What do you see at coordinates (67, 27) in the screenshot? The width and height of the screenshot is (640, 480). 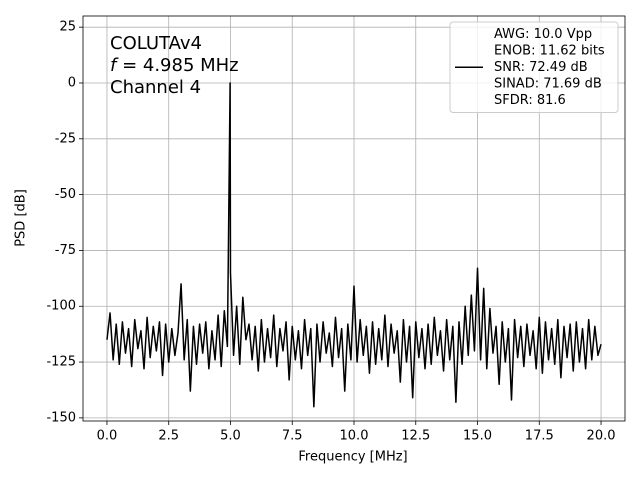 I see `y-tick-label: 25` at bounding box center [67, 27].